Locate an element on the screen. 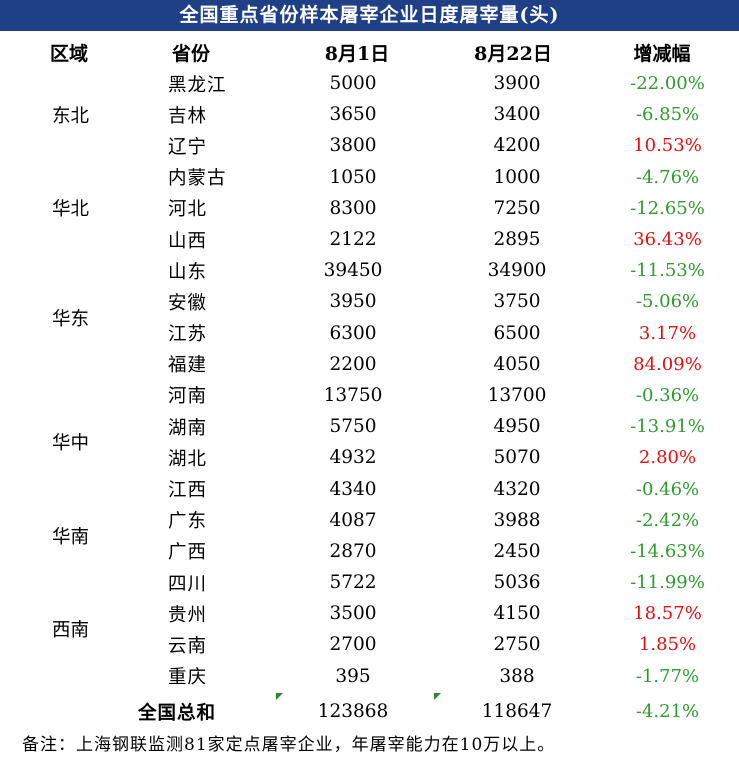 The width and height of the screenshot is (739, 758). aug22-value-cell: 2895 is located at coordinates (517, 240).